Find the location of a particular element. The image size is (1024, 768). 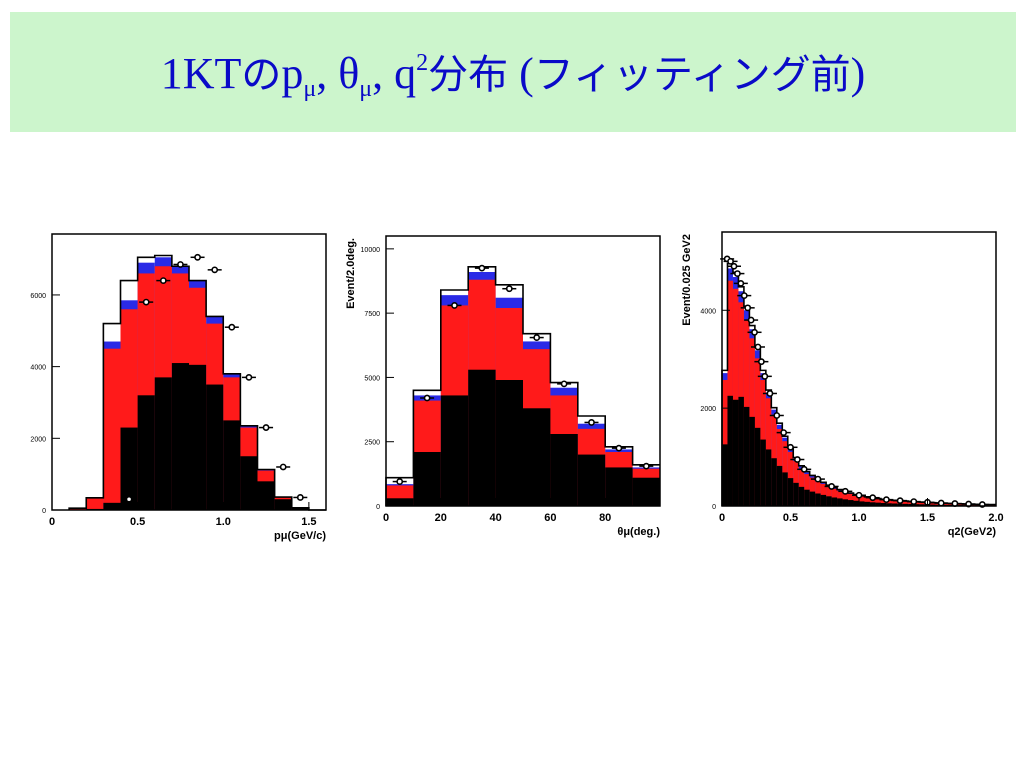

x-tick-label: 0.5 is located at coordinates (790, 518).